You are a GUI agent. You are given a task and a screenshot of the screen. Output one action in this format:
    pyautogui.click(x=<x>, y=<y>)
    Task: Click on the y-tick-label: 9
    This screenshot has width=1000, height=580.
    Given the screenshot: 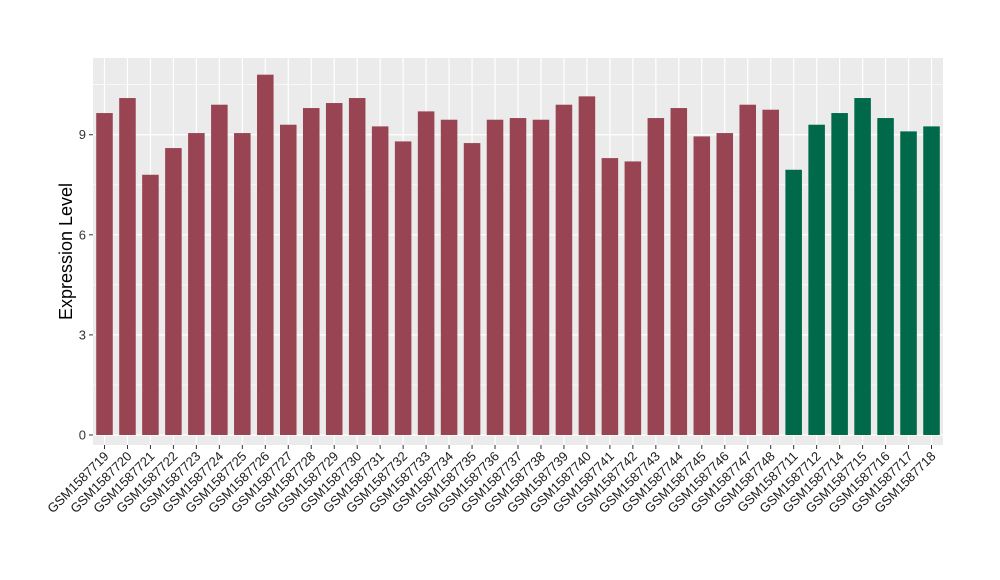 What is the action you would take?
    pyautogui.click(x=82, y=134)
    